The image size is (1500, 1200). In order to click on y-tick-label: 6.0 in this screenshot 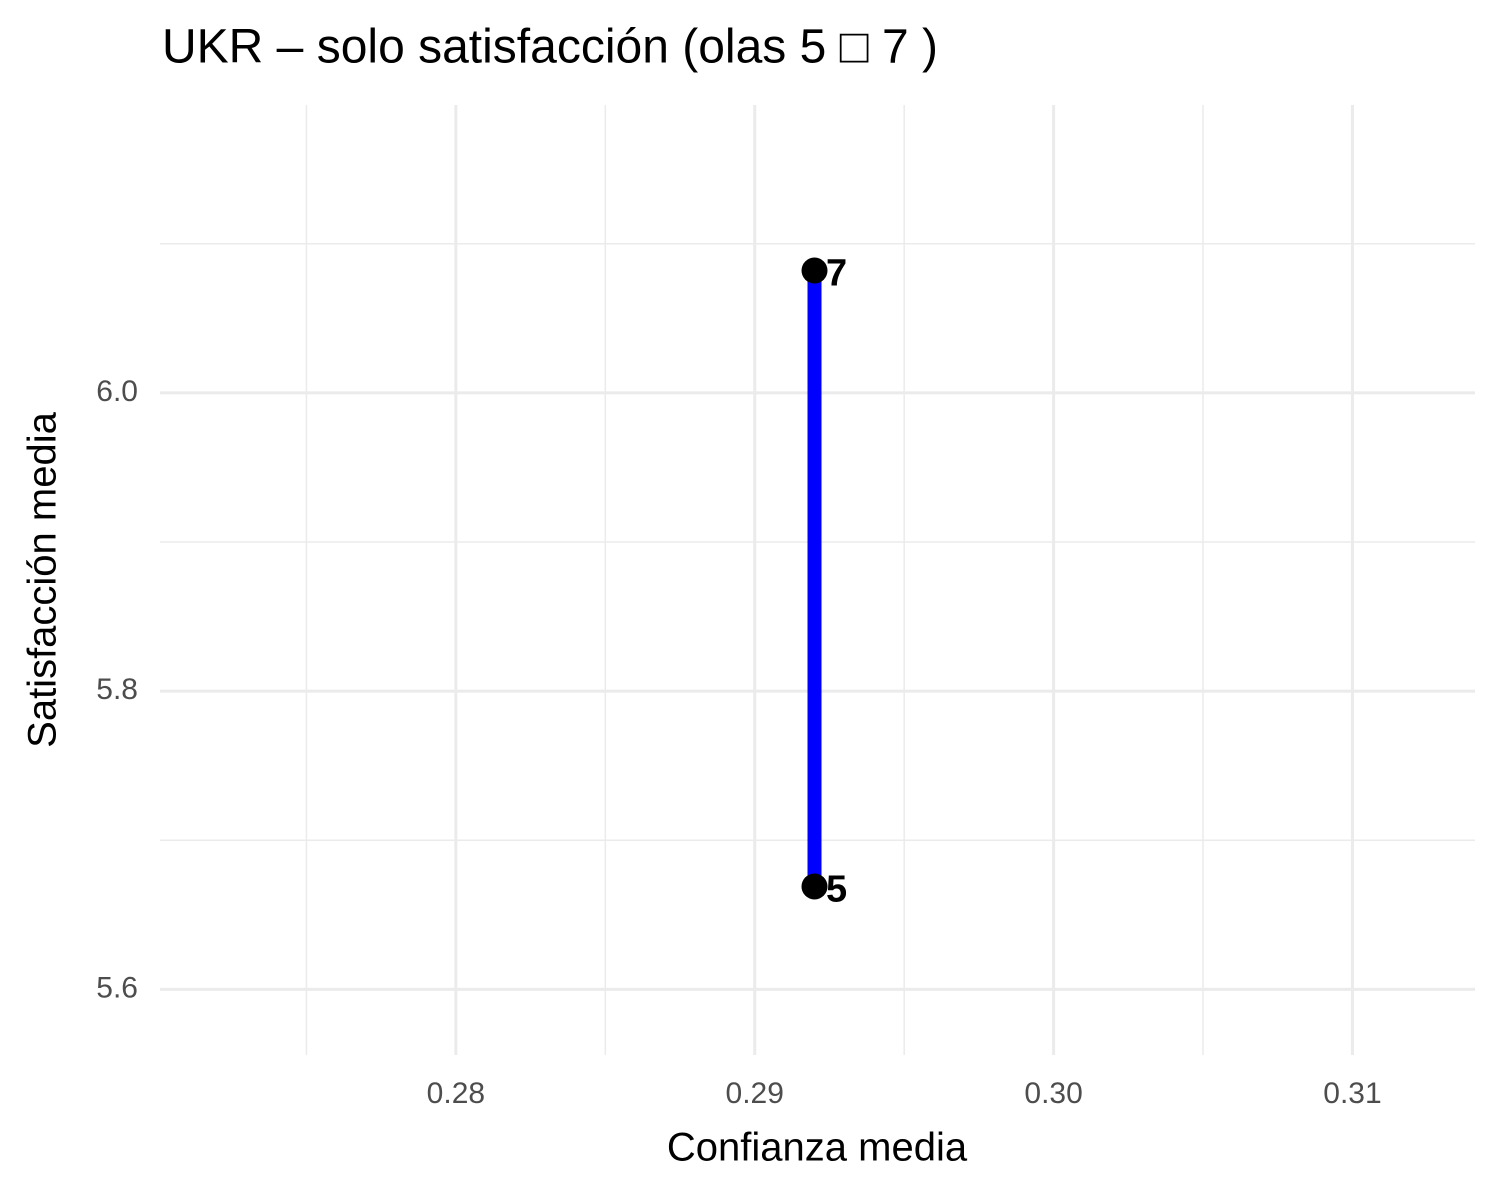, I will do `click(117, 391)`.